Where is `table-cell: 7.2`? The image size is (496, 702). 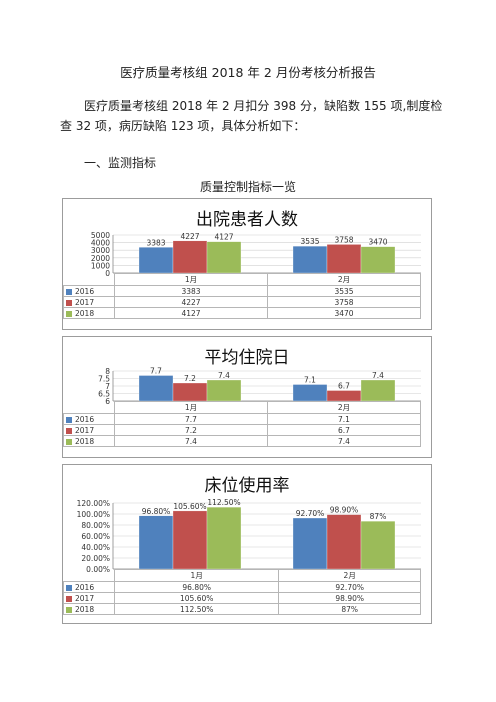 table-cell: 7.2 is located at coordinates (191, 430).